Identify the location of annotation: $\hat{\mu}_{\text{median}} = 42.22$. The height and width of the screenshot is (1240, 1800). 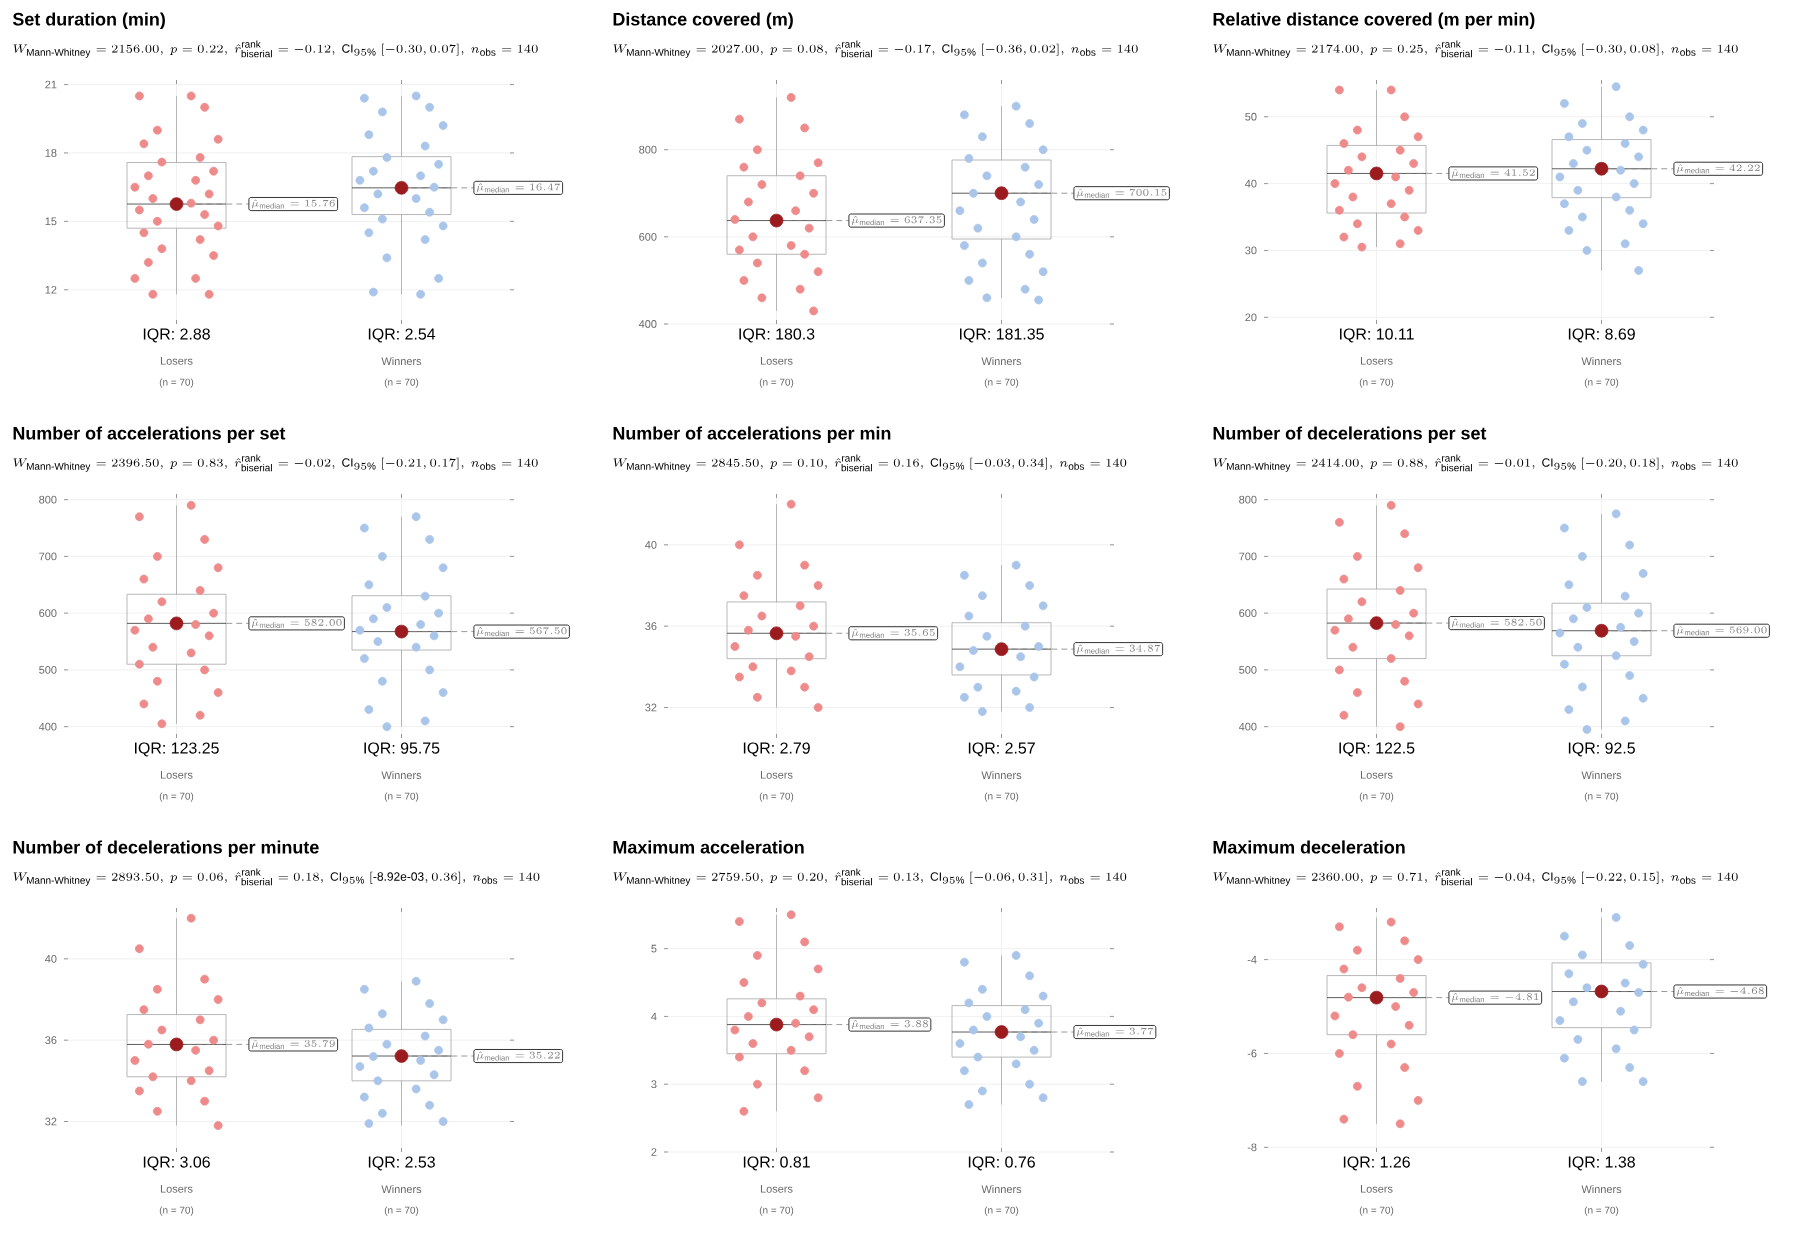
(1718, 169).